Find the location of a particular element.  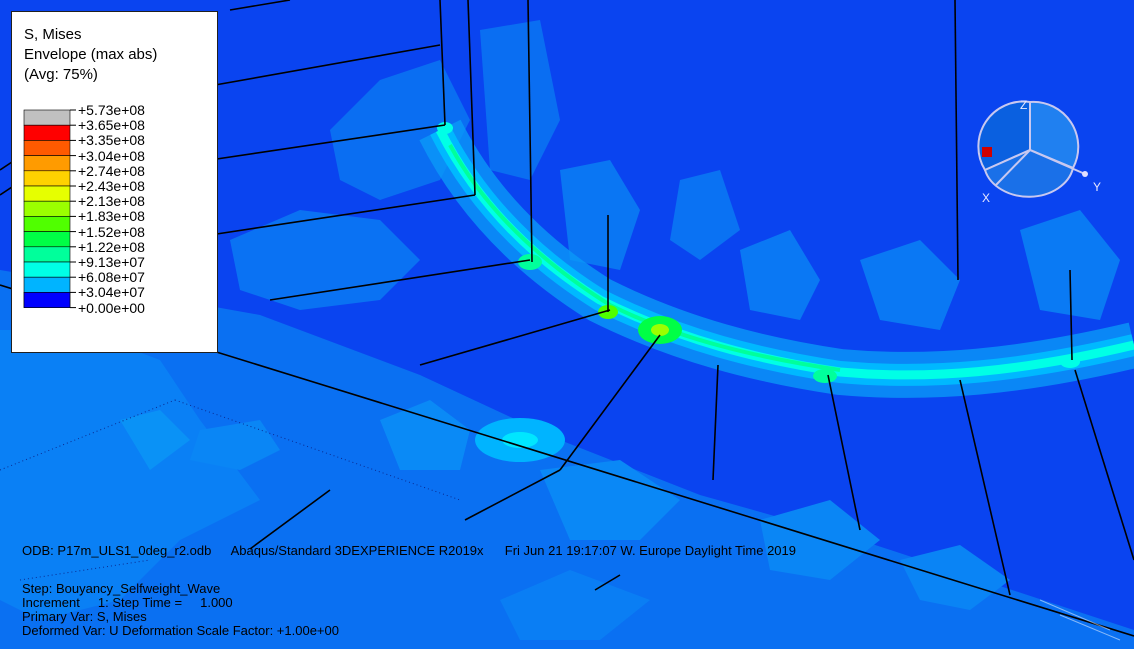

view-triad is located at coordinates (1040, 155).